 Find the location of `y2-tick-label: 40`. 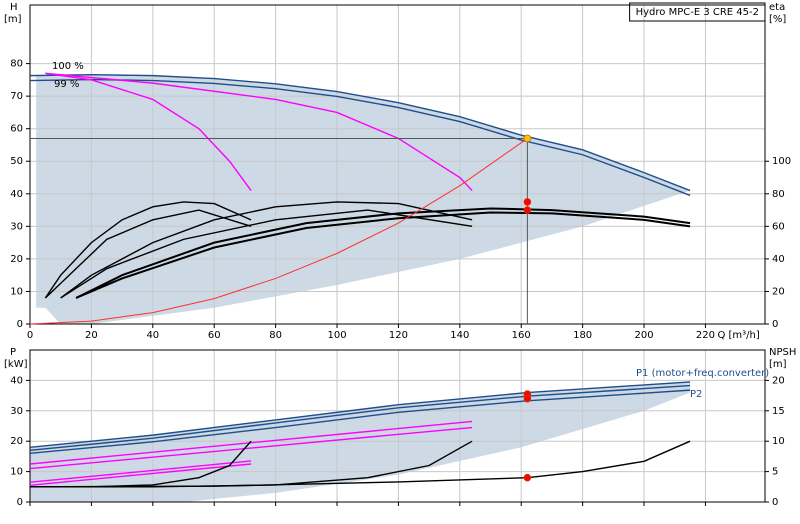

y2-tick-label: 40 is located at coordinates (778, 259).